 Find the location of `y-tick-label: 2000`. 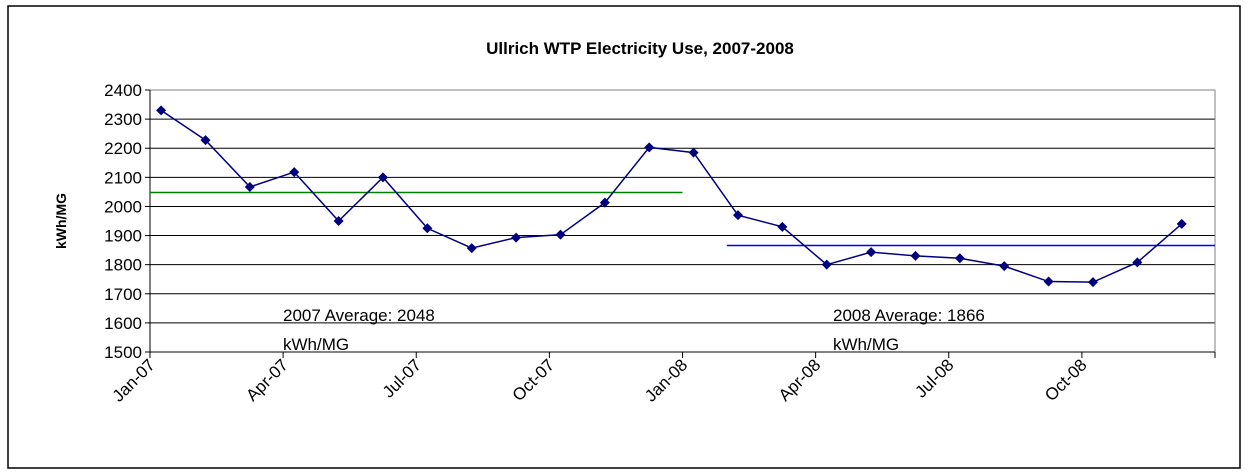

y-tick-label: 2000 is located at coordinates (123, 206).